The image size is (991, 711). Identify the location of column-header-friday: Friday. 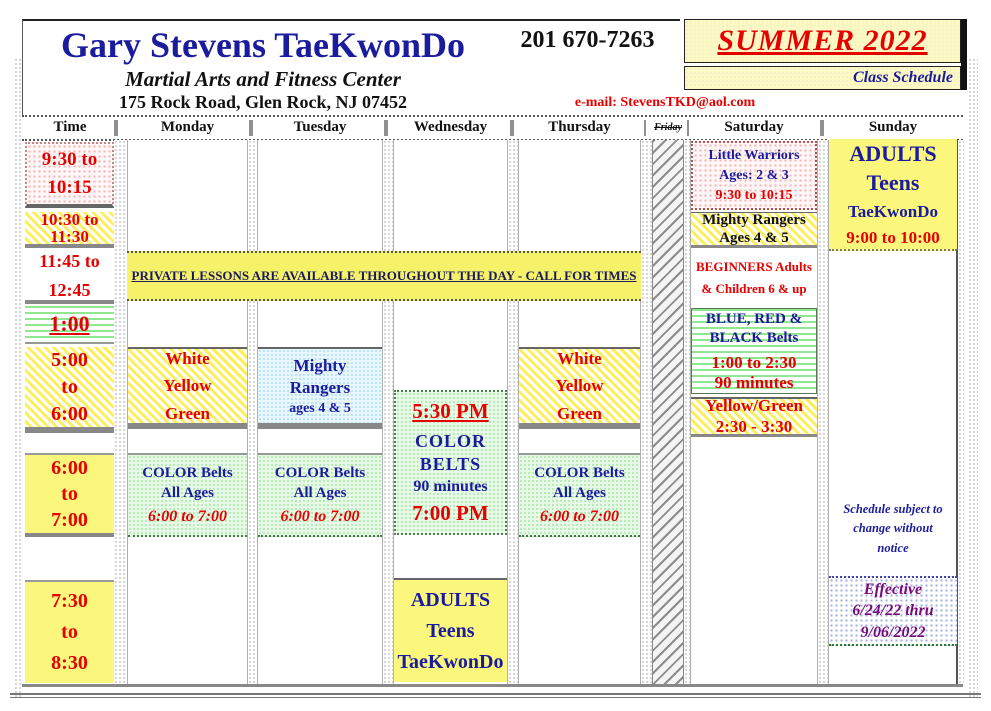
(668, 127).